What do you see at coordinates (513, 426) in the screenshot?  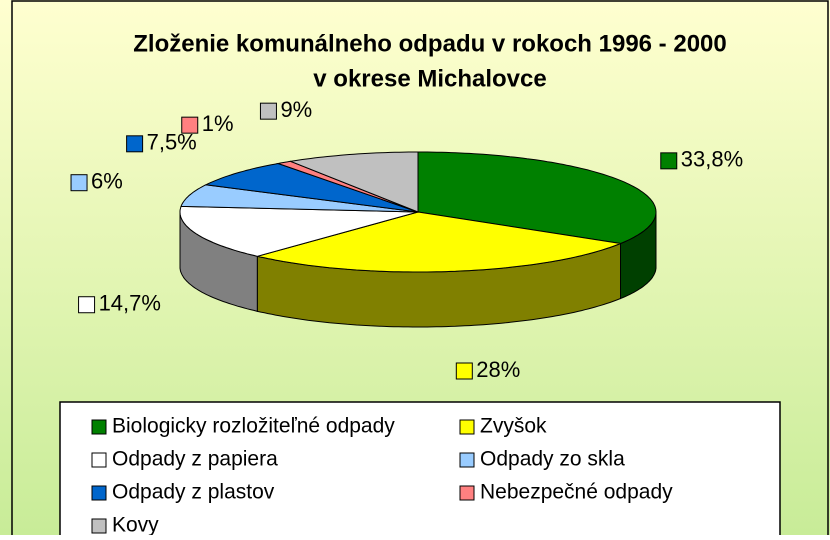 I see `legend-label: Zvyšok` at bounding box center [513, 426].